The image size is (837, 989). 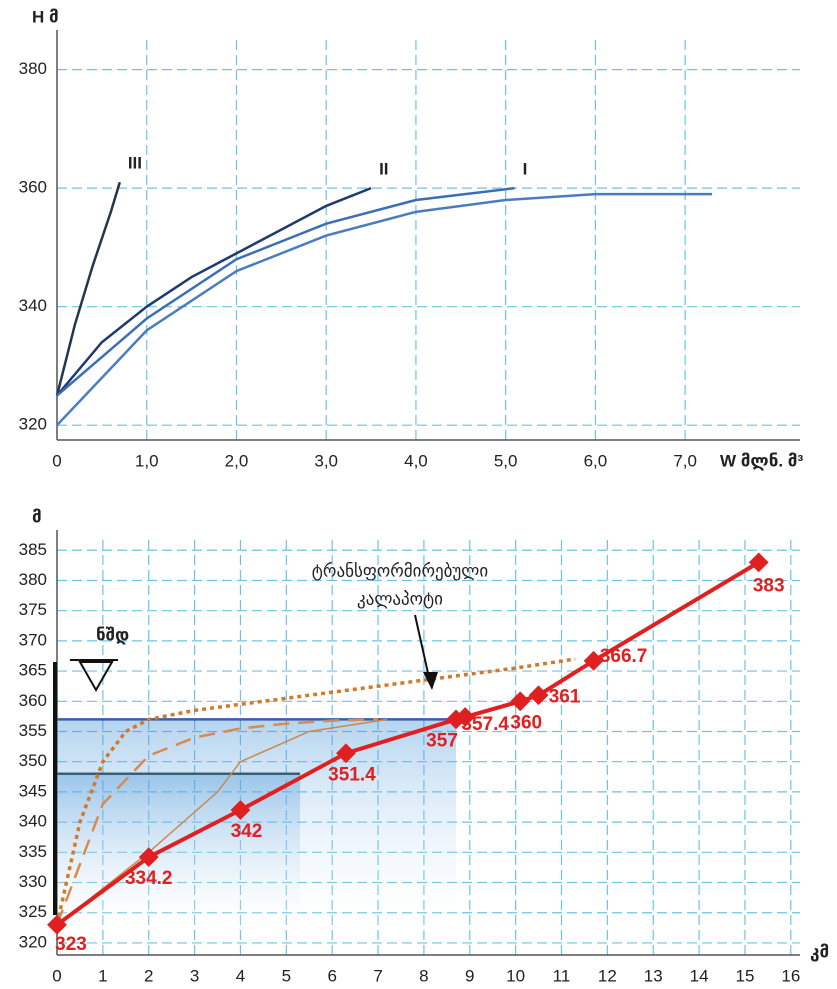 I want to click on x-tick-label: 9, so click(x=469, y=975).